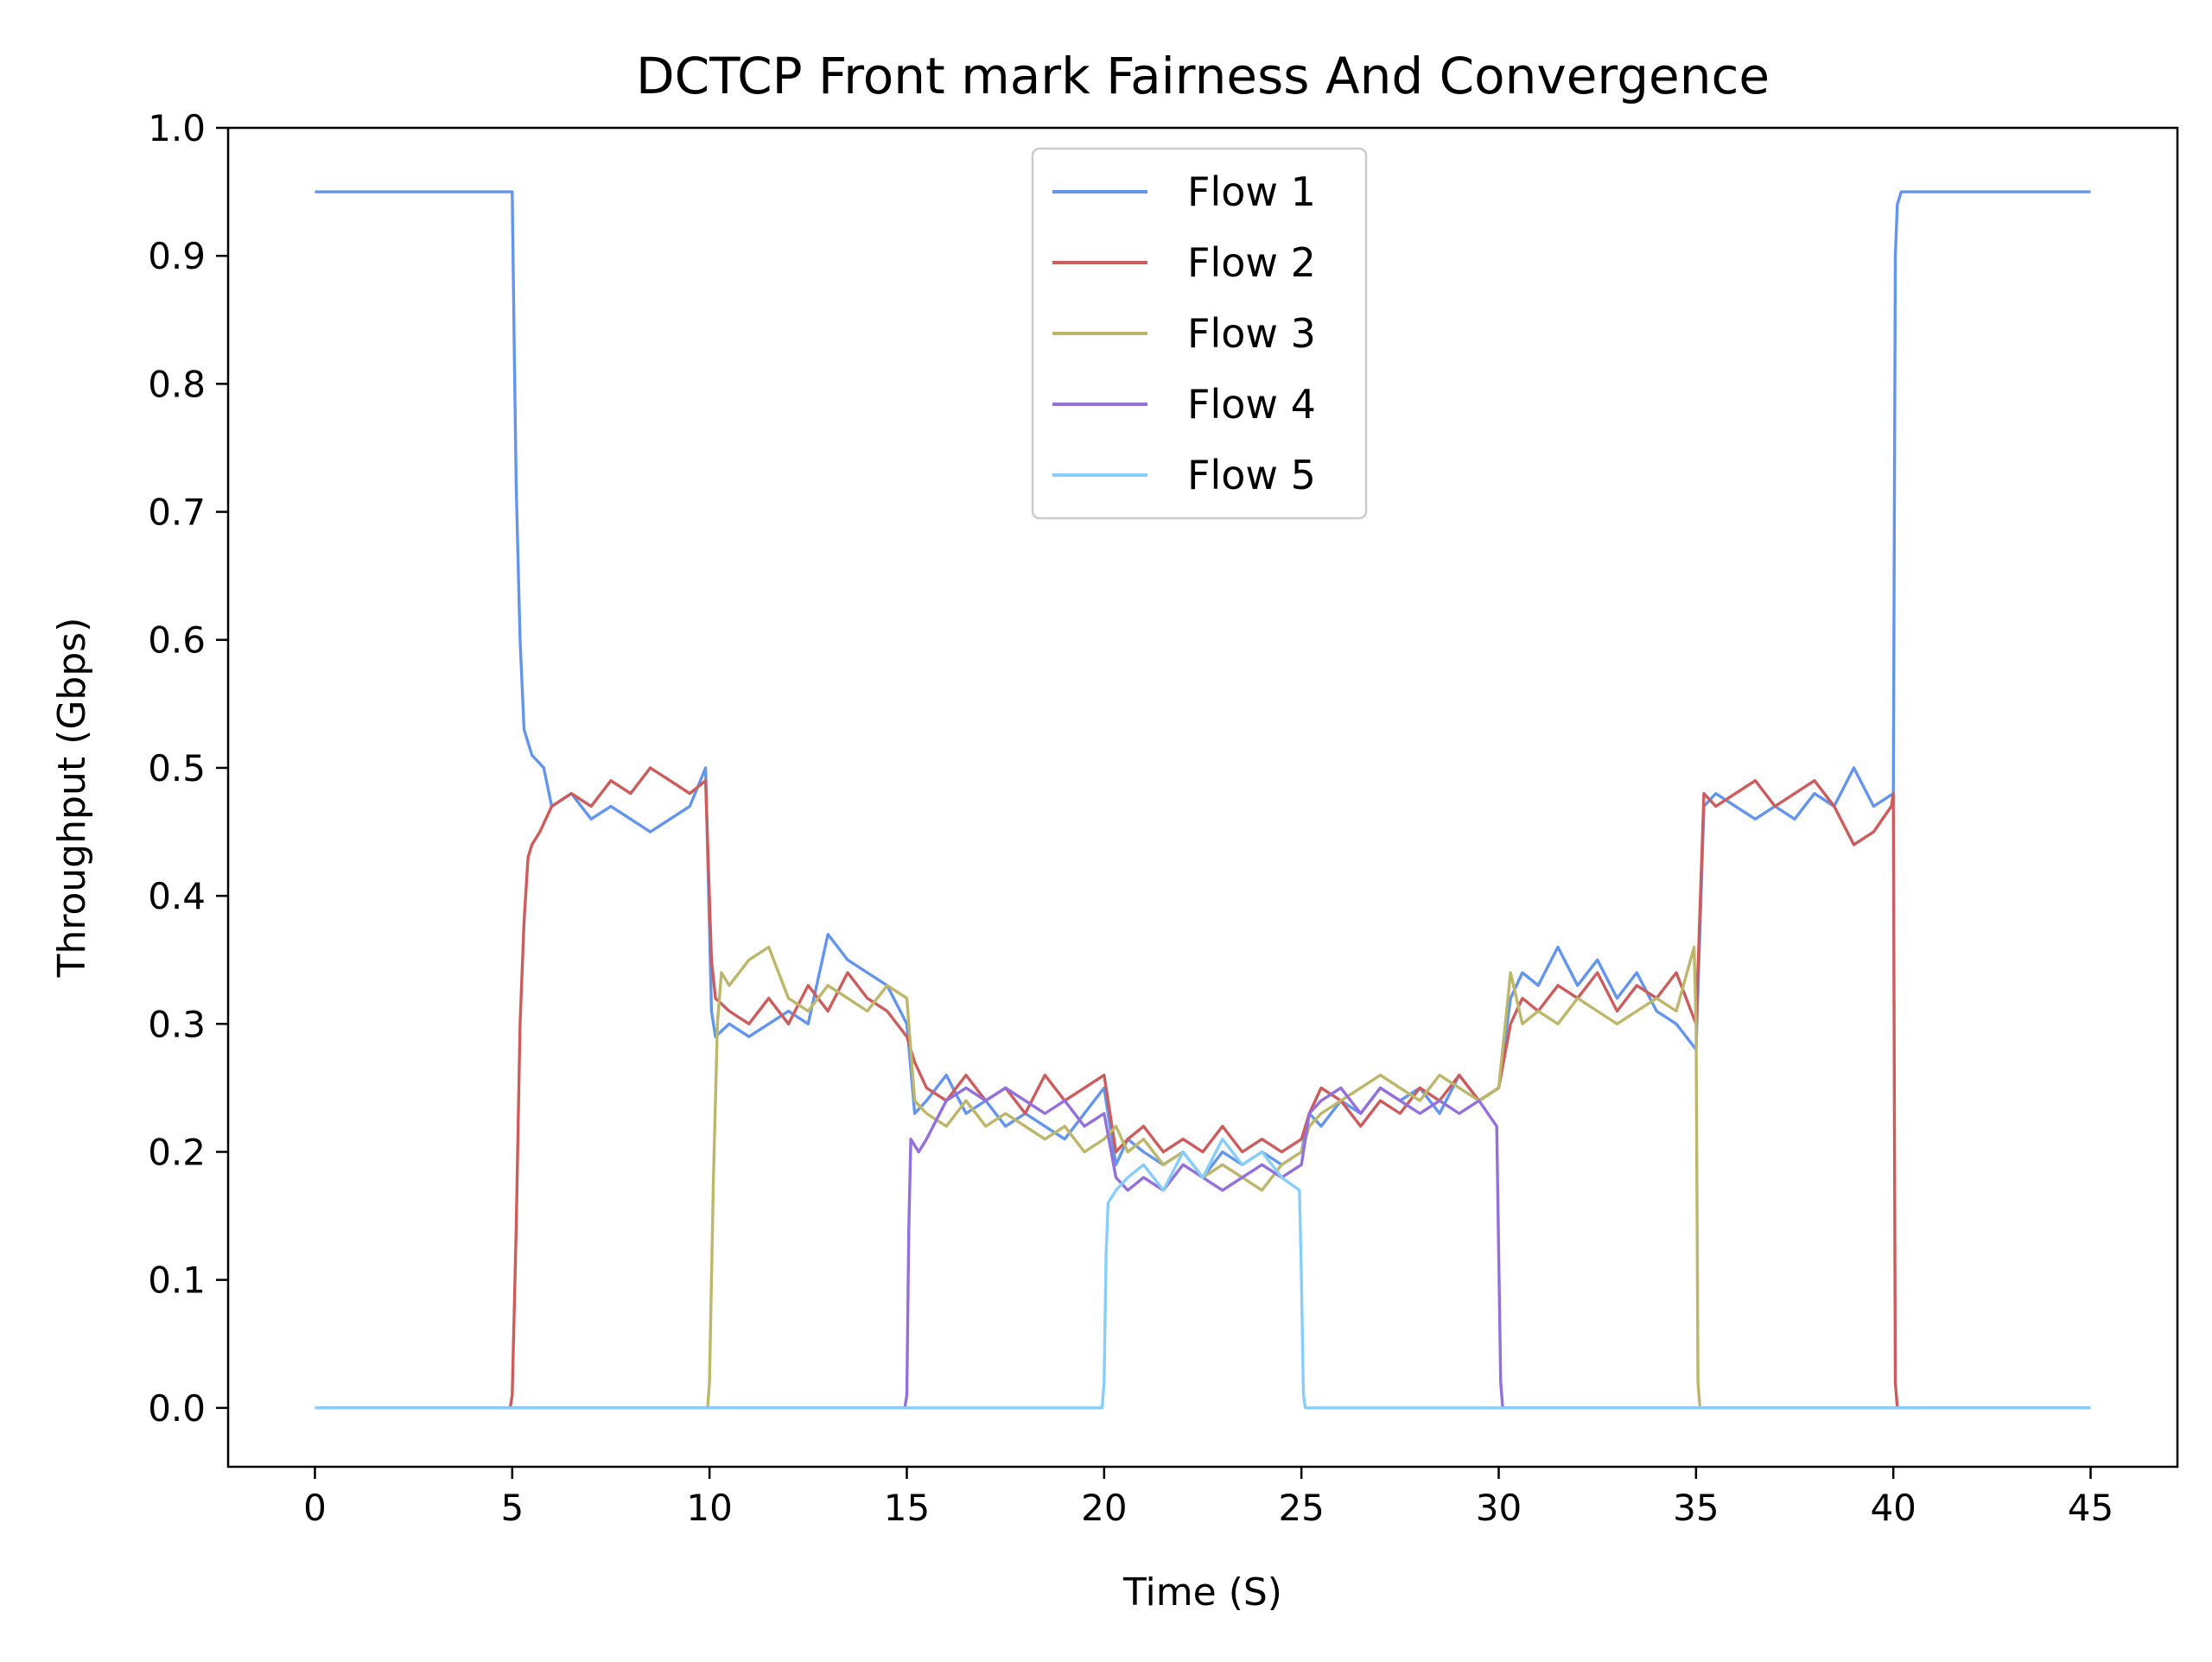 The height and width of the screenshot is (1662, 2212). What do you see at coordinates (1696, 1508) in the screenshot?
I see `x-tick-label: 35` at bounding box center [1696, 1508].